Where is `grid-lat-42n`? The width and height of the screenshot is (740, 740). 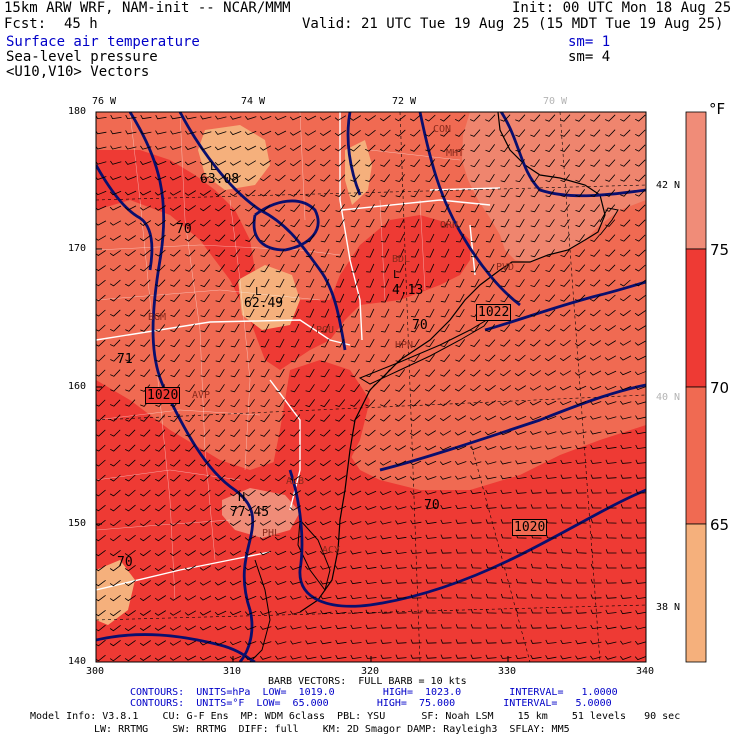
grid-lat-42n is located at coordinates (371, 192).